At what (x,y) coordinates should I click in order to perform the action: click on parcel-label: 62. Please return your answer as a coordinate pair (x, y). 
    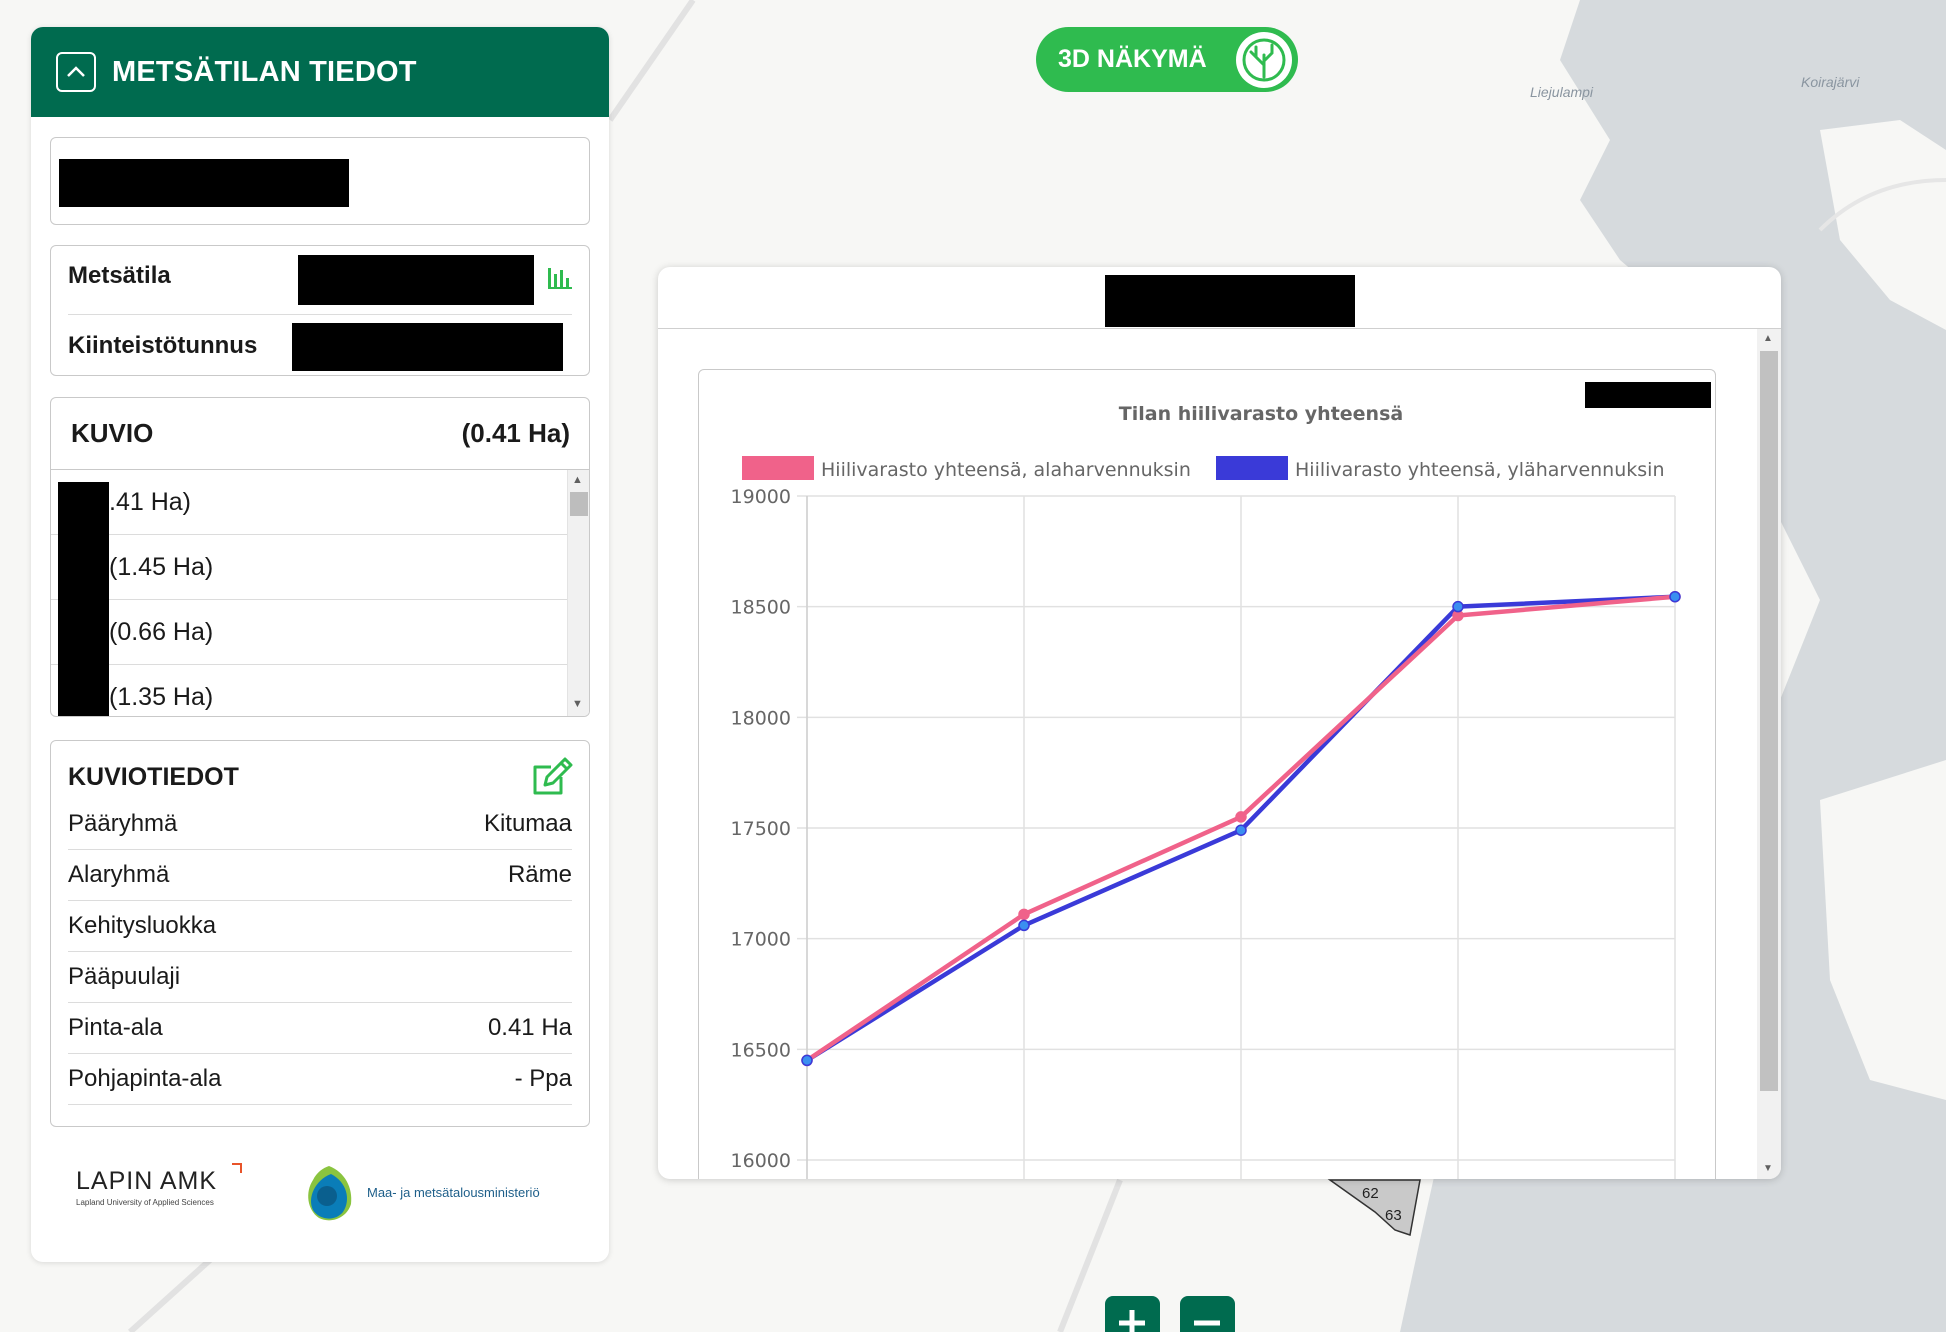
    Looking at the image, I should click on (1370, 1193).